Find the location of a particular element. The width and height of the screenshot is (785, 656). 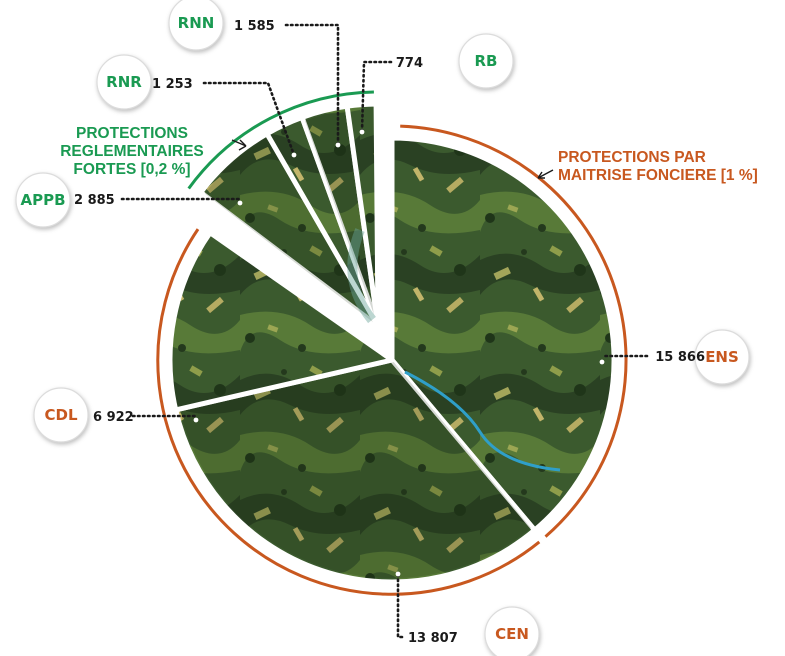

leader-dot-rnn is located at coordinates (338, 145).